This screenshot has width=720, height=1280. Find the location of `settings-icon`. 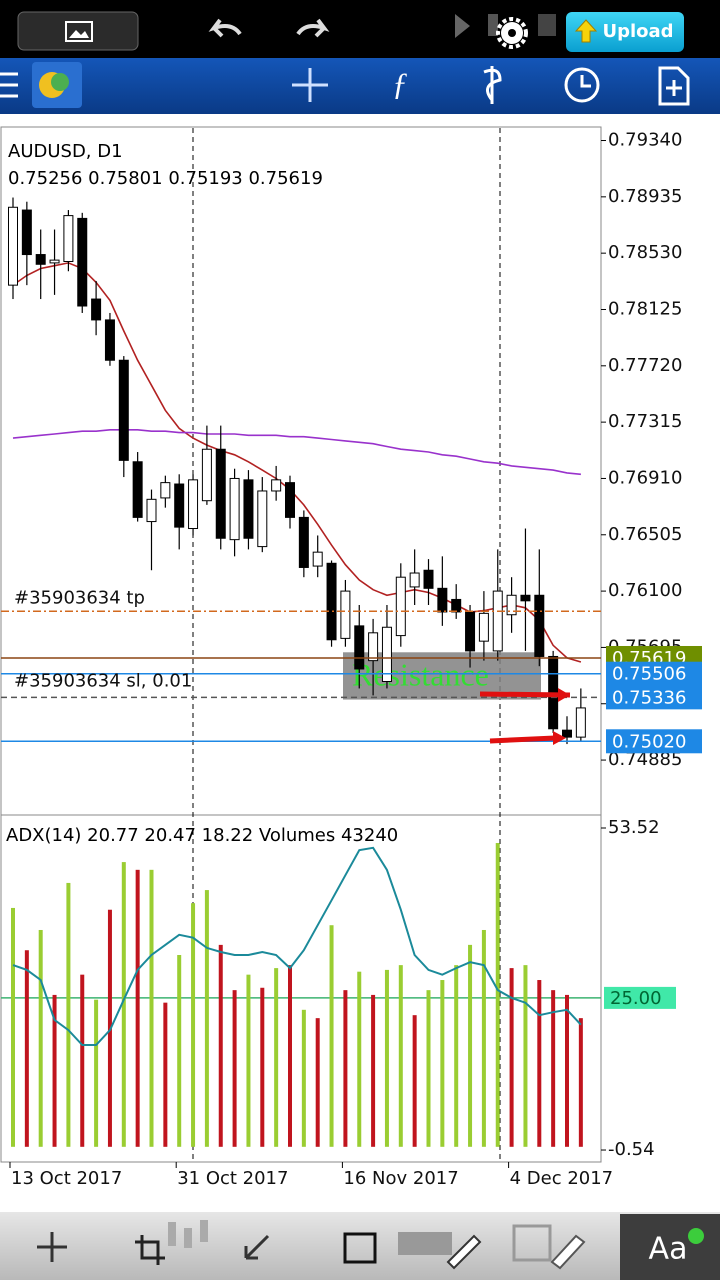

settings-icon is located at coordinates (512, 33).